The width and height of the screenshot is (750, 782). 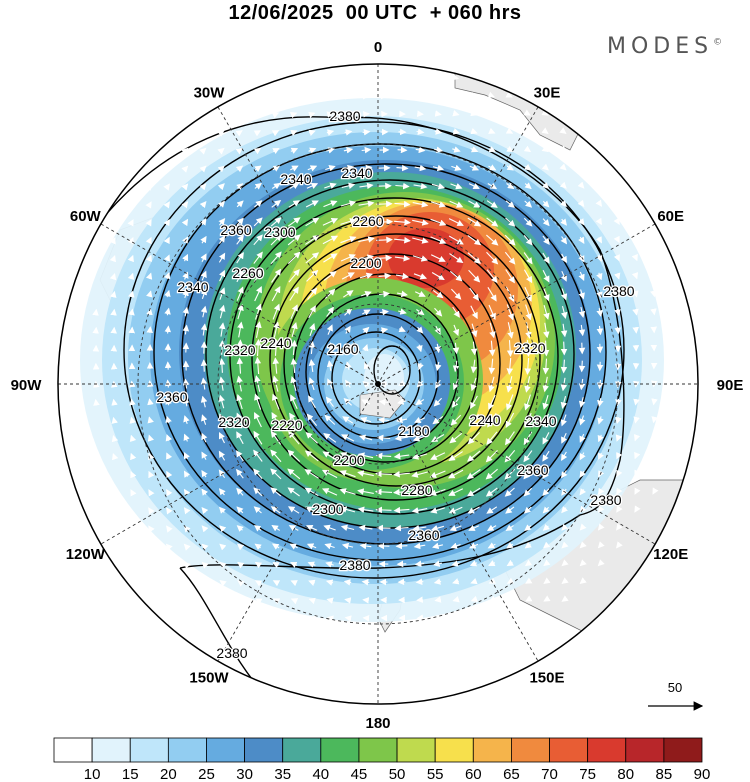 What do you see at coordinates (286, 425) in the screenshot?
I see `contour-label: 2220` at bounding box center [286, 425].